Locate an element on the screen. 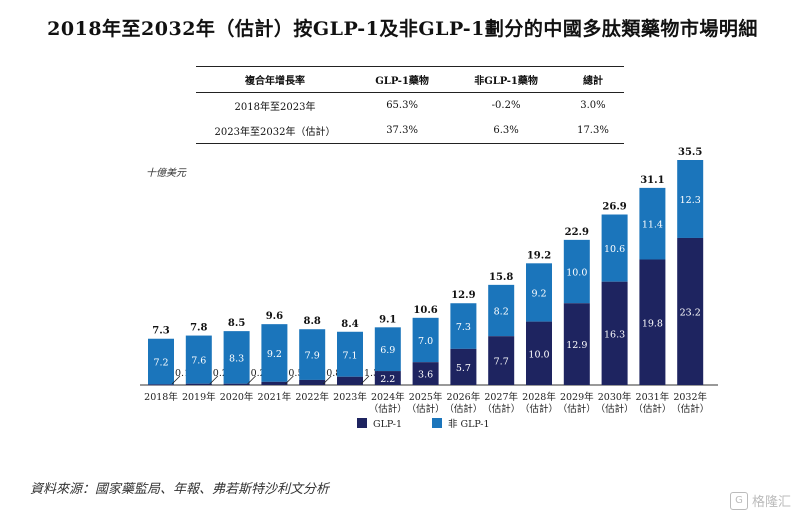 The height and width of the screenshot is (516, 805). legend-swatch-non-glp1 is located at coordinates (437, 423).